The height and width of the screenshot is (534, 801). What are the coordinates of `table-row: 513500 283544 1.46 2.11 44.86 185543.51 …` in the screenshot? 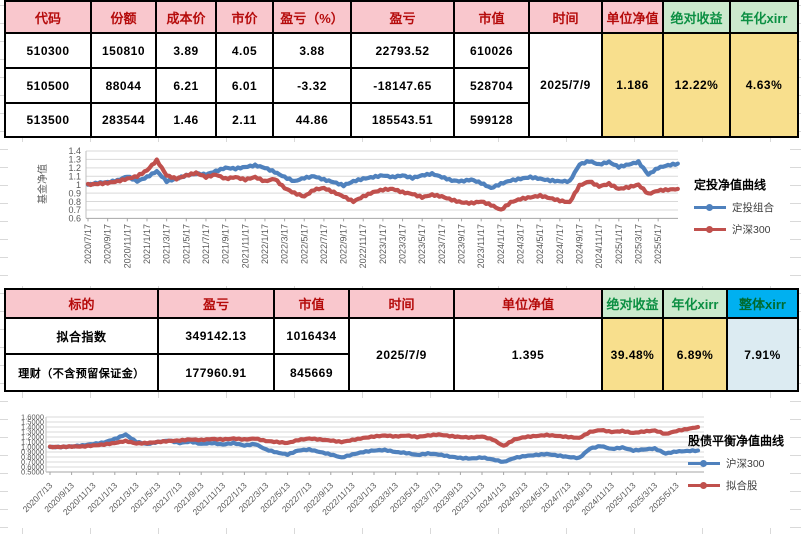 It's located at (401, 120).